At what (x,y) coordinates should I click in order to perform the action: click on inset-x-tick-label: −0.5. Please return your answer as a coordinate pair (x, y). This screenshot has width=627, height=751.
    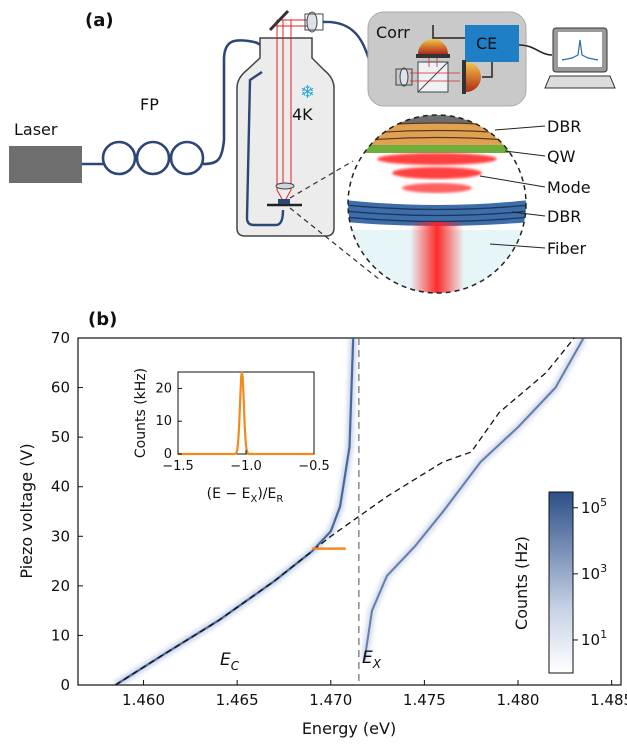
    Looking at the image, I should click on (314, 466).